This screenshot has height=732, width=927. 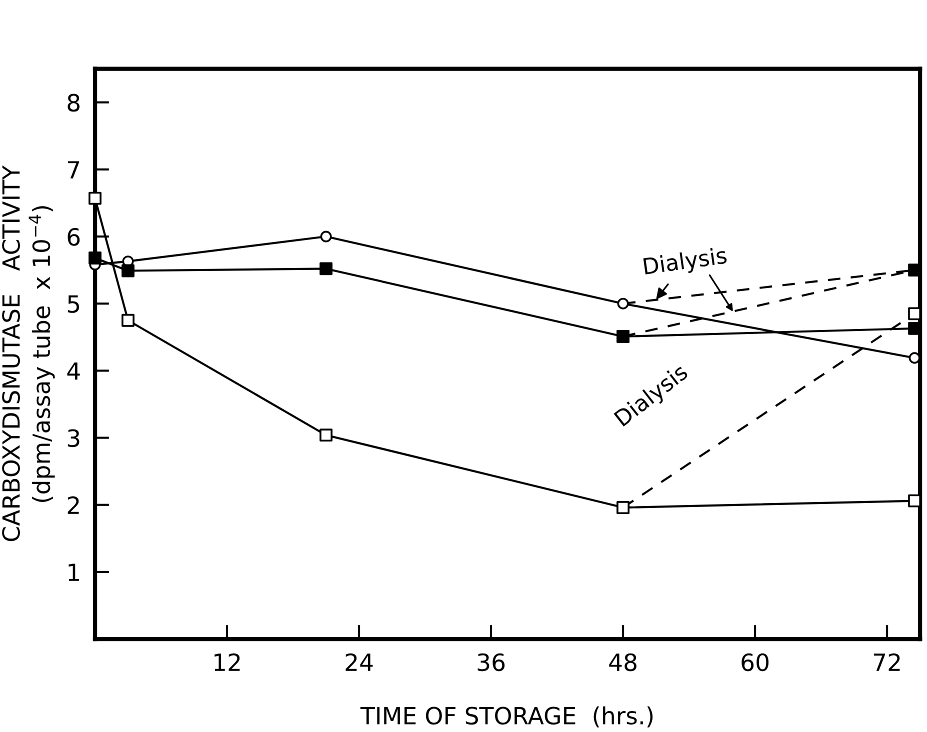 What do you see at coordinates (685, 262) in the screenshot?
I see `annotation: Dialysis` at bounding box center [685, 262].